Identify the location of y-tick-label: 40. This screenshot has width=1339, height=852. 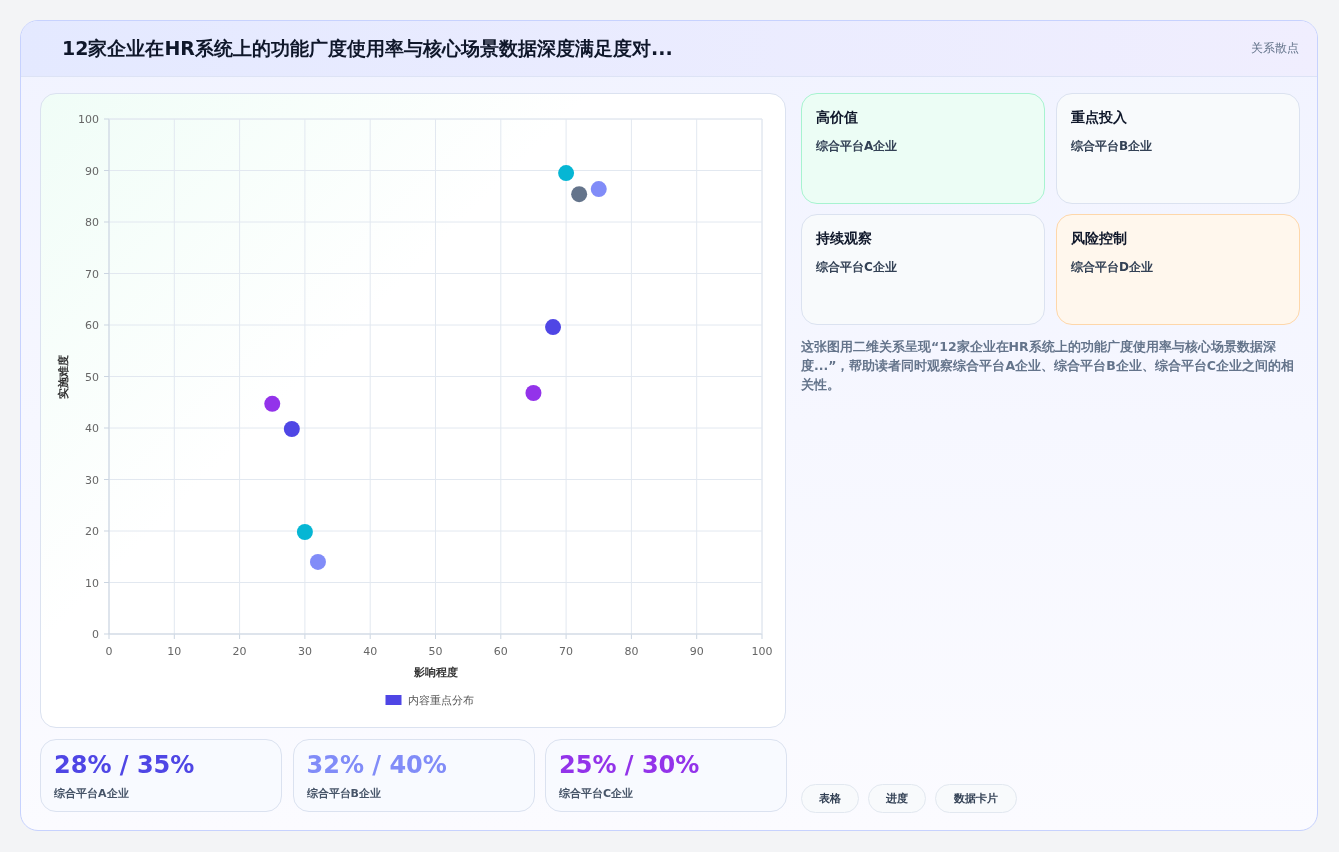
(92, 428).